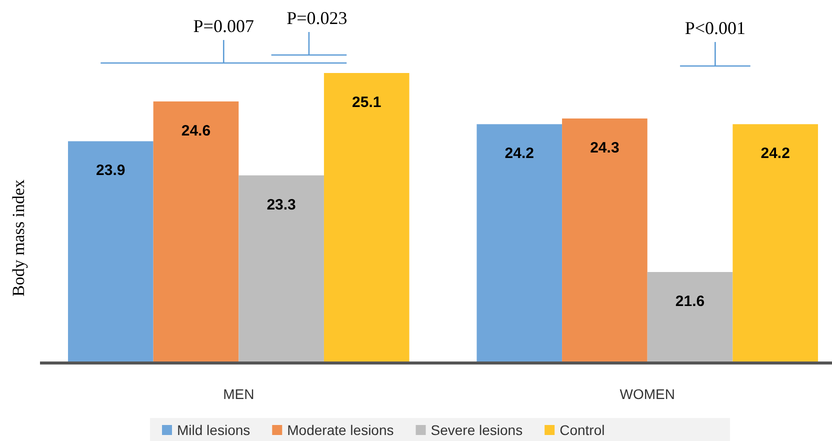 Image resolution: width=832 pixels, height=441 pixels. I want to click on legend-label: Control, so click(582, 430).